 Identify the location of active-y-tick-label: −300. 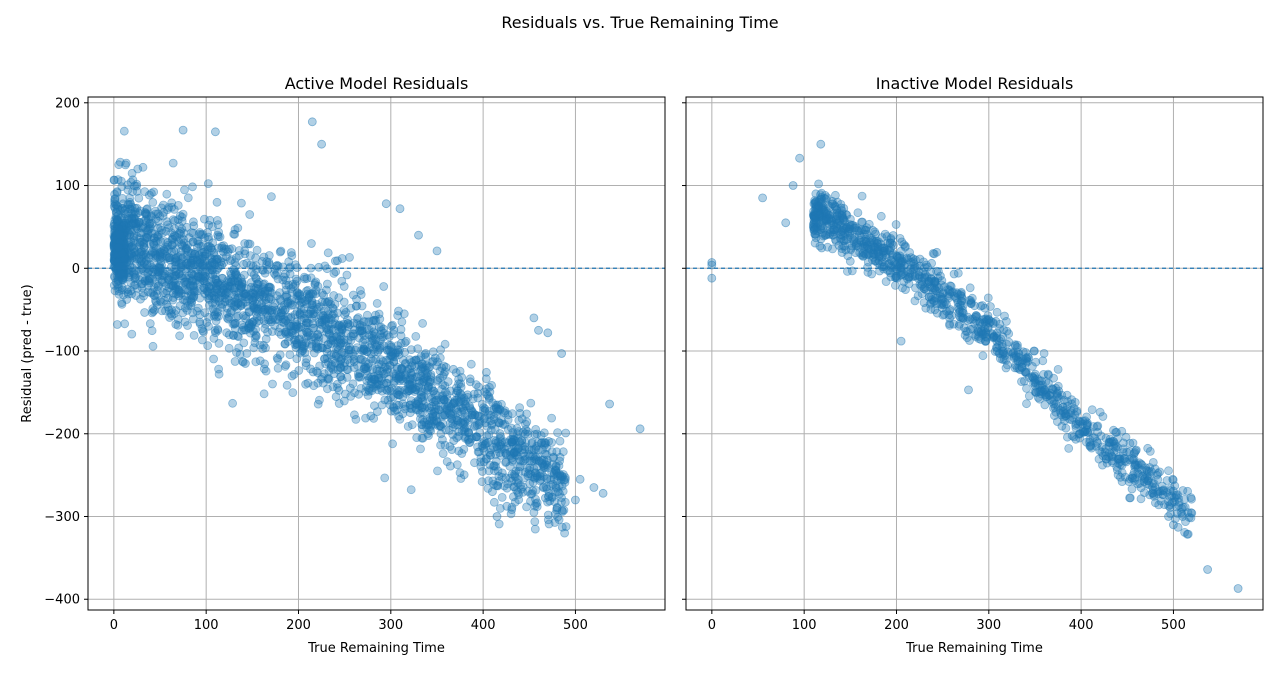
(62, 517).